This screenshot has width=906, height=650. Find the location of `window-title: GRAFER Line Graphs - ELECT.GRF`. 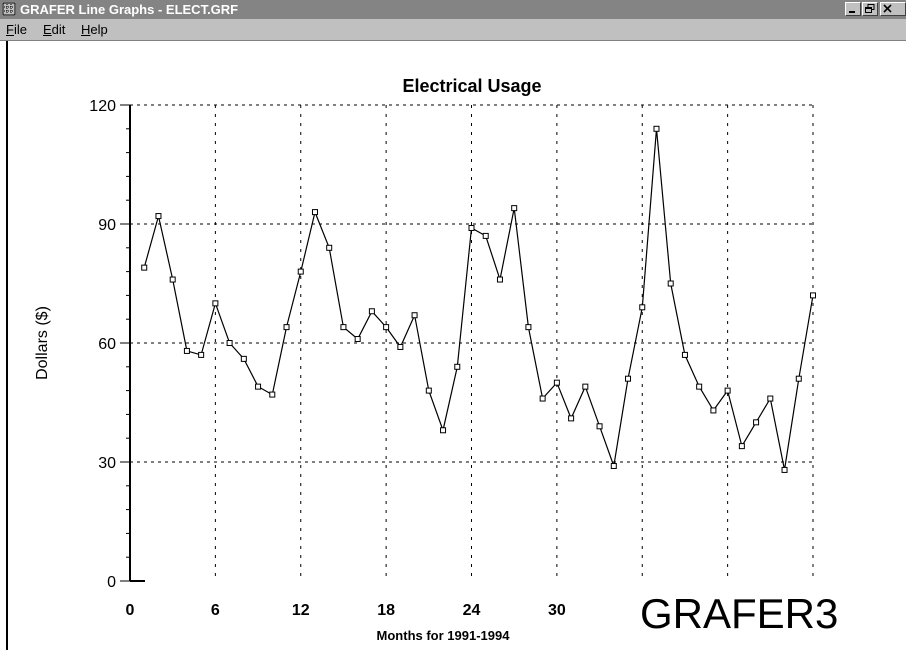

window-title: GRAFER Line Graphs - ELECT.GRF is located at coordinates (129, 9).